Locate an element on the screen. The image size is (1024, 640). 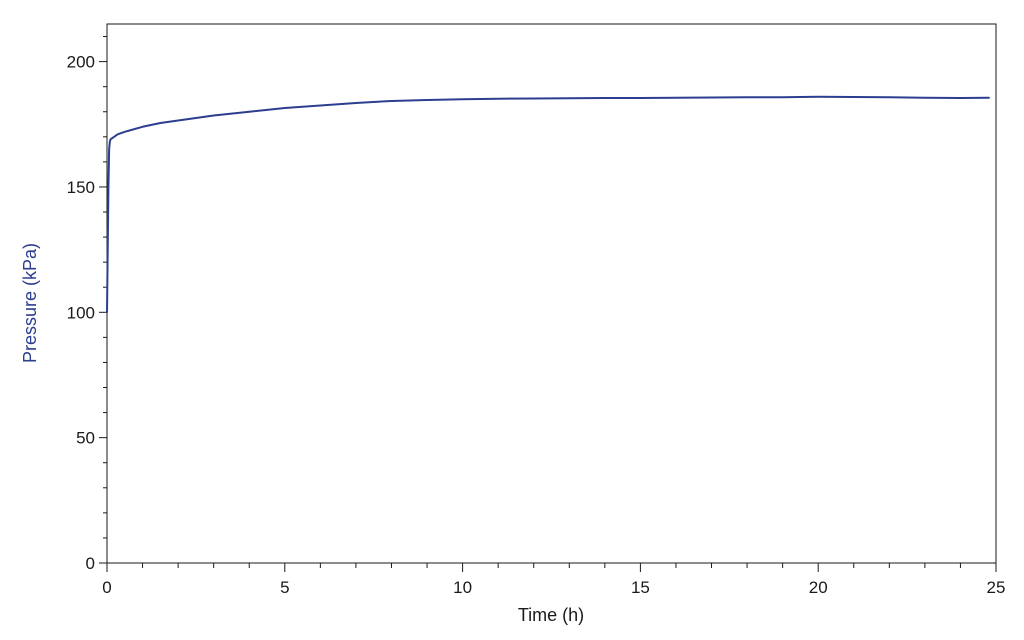
y-tick-label: 100 is located at coordinates (81, 312).